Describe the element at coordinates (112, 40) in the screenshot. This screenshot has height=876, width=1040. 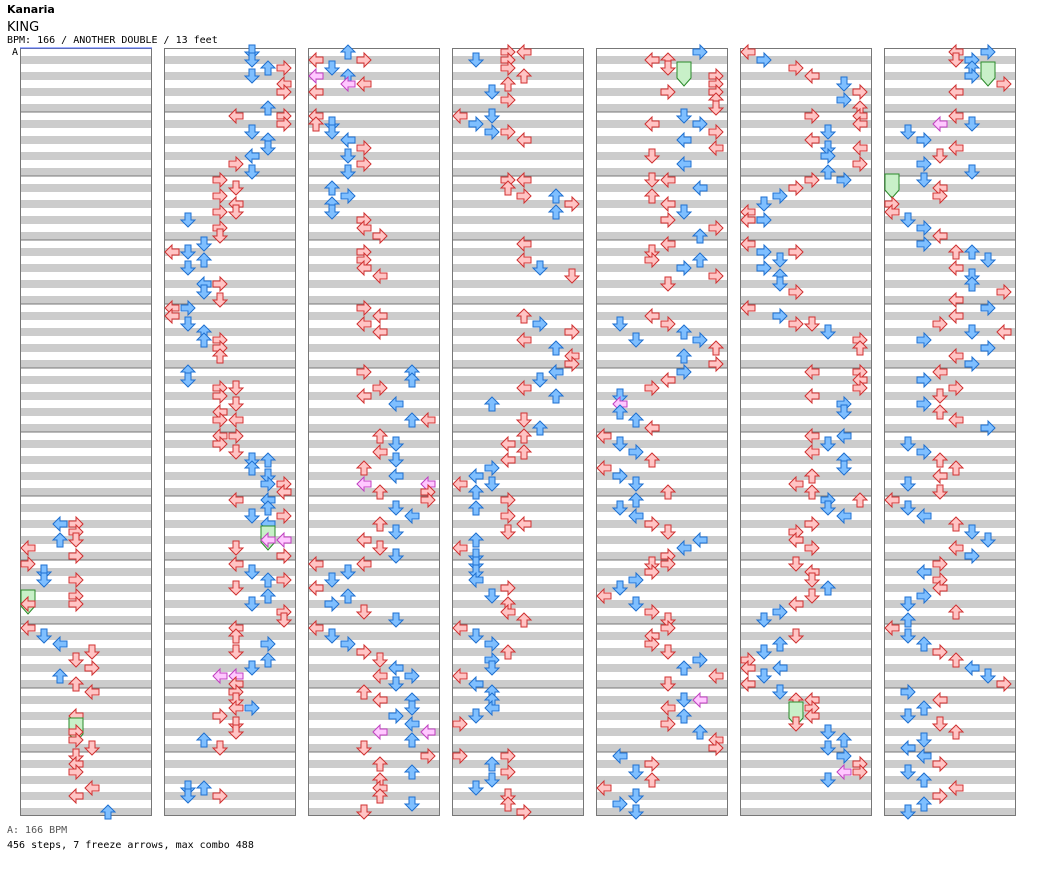
I see `chart-info: BPM: 166 / ANOTHER DOUBLE / 13 feet` at that location.